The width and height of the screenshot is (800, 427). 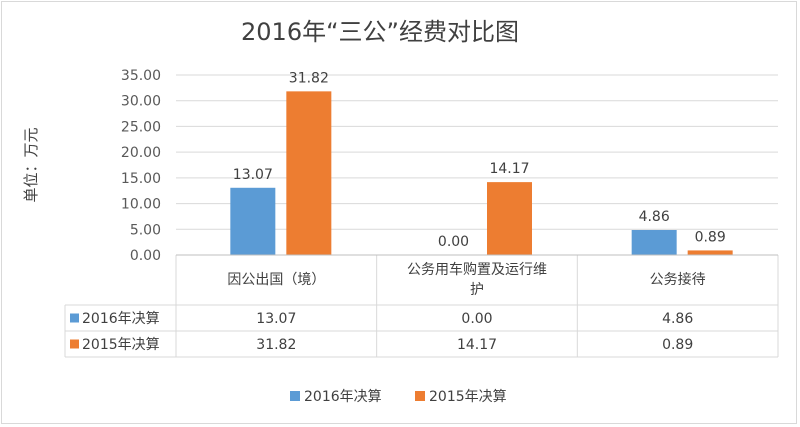 What do you see at coordinates (145, 230) in the screenshot?
I see `y-tick-label: 5.00` at bounding box center [145, 230].